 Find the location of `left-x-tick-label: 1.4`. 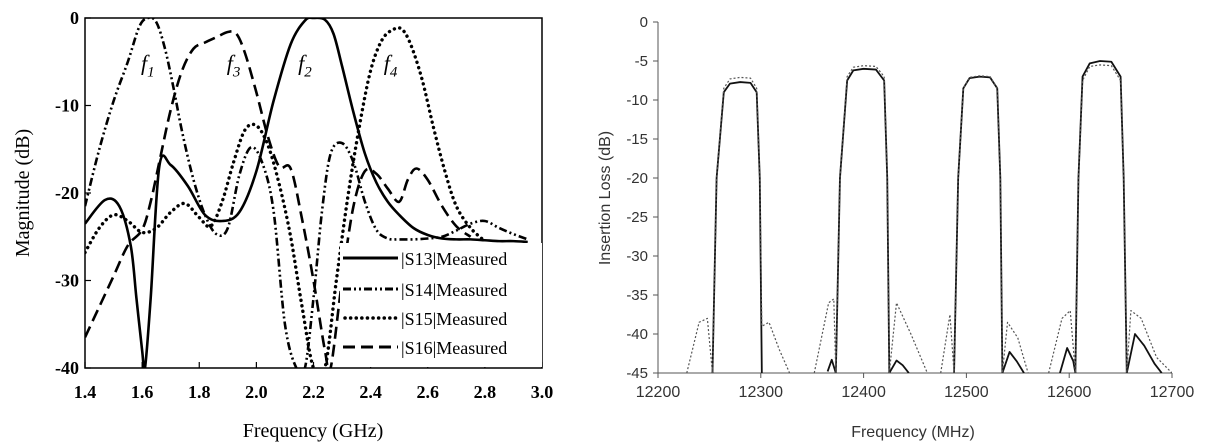

left-x-tick-label: 1.4 is located at coordinates (85, 392).